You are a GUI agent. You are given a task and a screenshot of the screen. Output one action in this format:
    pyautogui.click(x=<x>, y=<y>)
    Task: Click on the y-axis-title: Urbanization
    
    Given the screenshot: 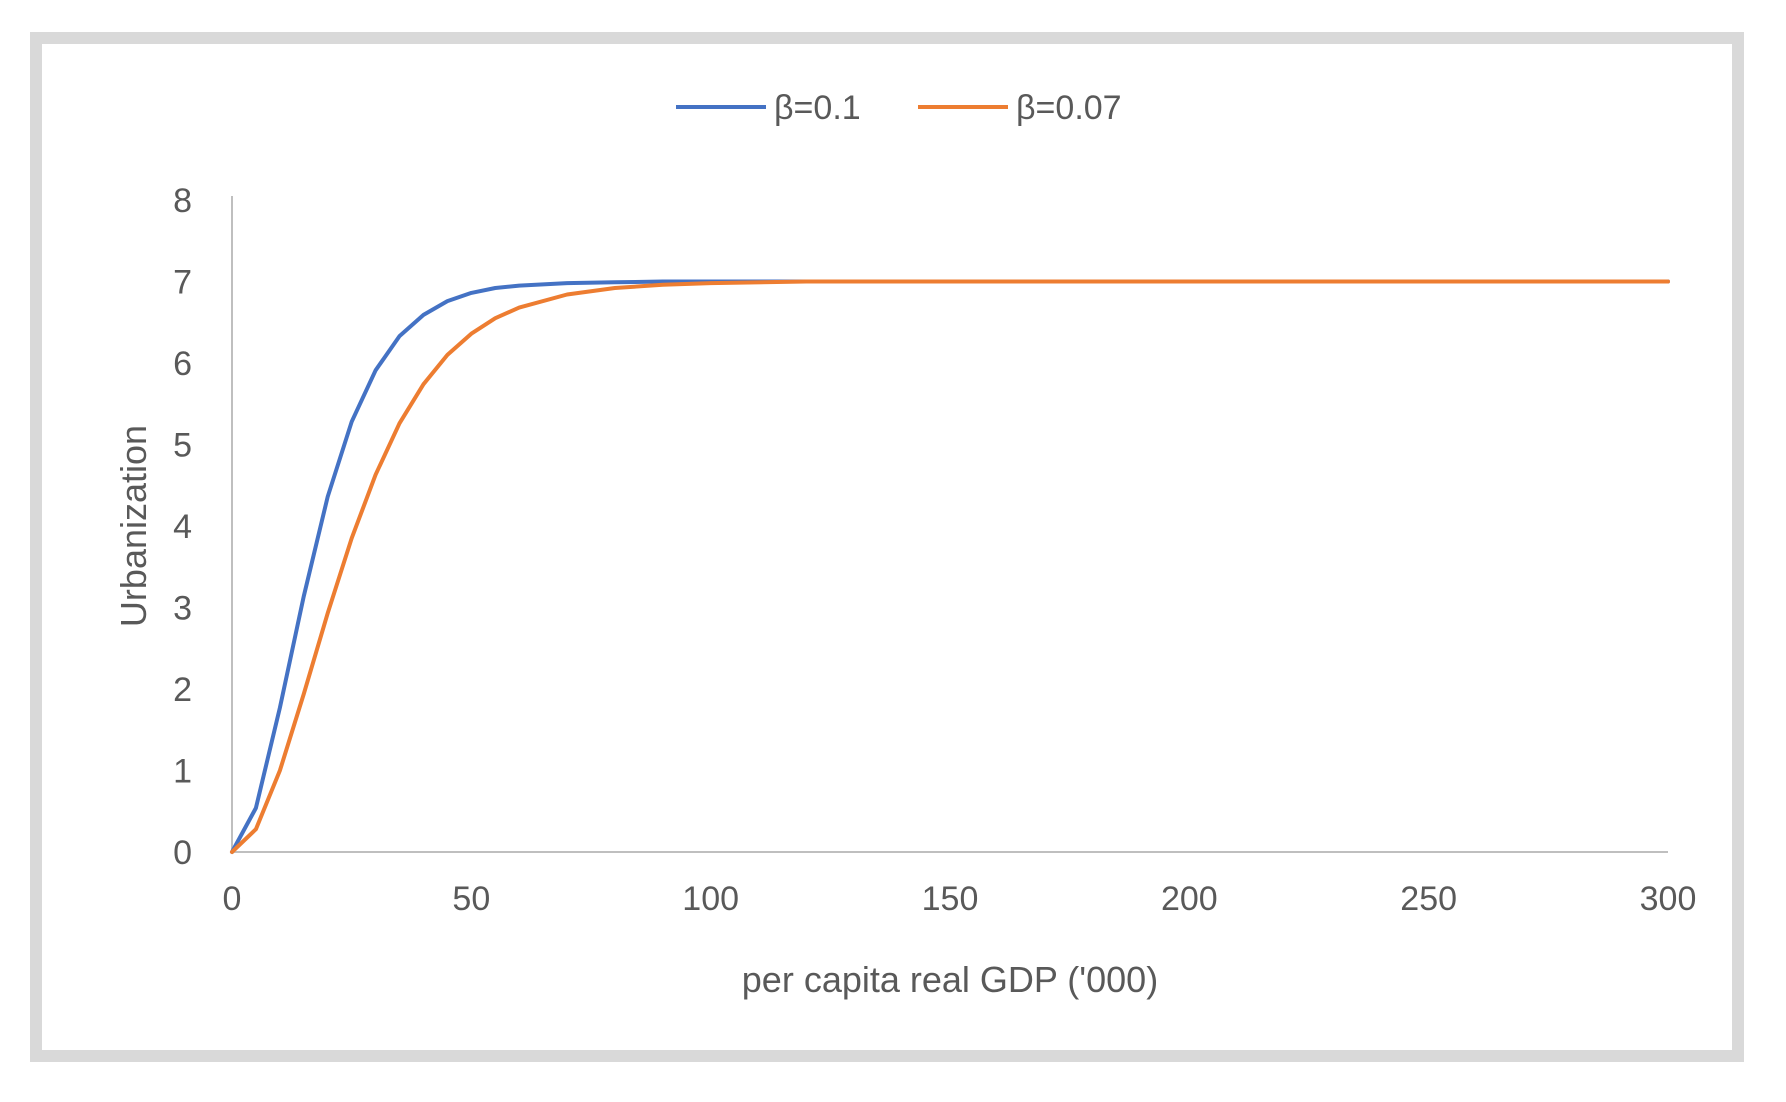 What is the action you would take?
    pyautogui.click(x=133, y=526)
    